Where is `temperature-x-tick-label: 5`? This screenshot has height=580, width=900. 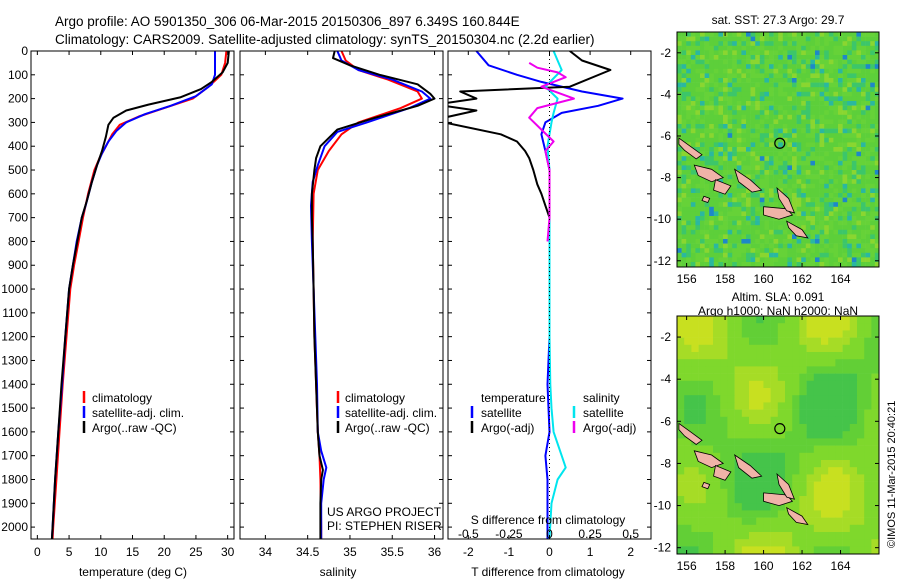
temperature-x-tick-label: 5 is located at coordinates (69, 552).